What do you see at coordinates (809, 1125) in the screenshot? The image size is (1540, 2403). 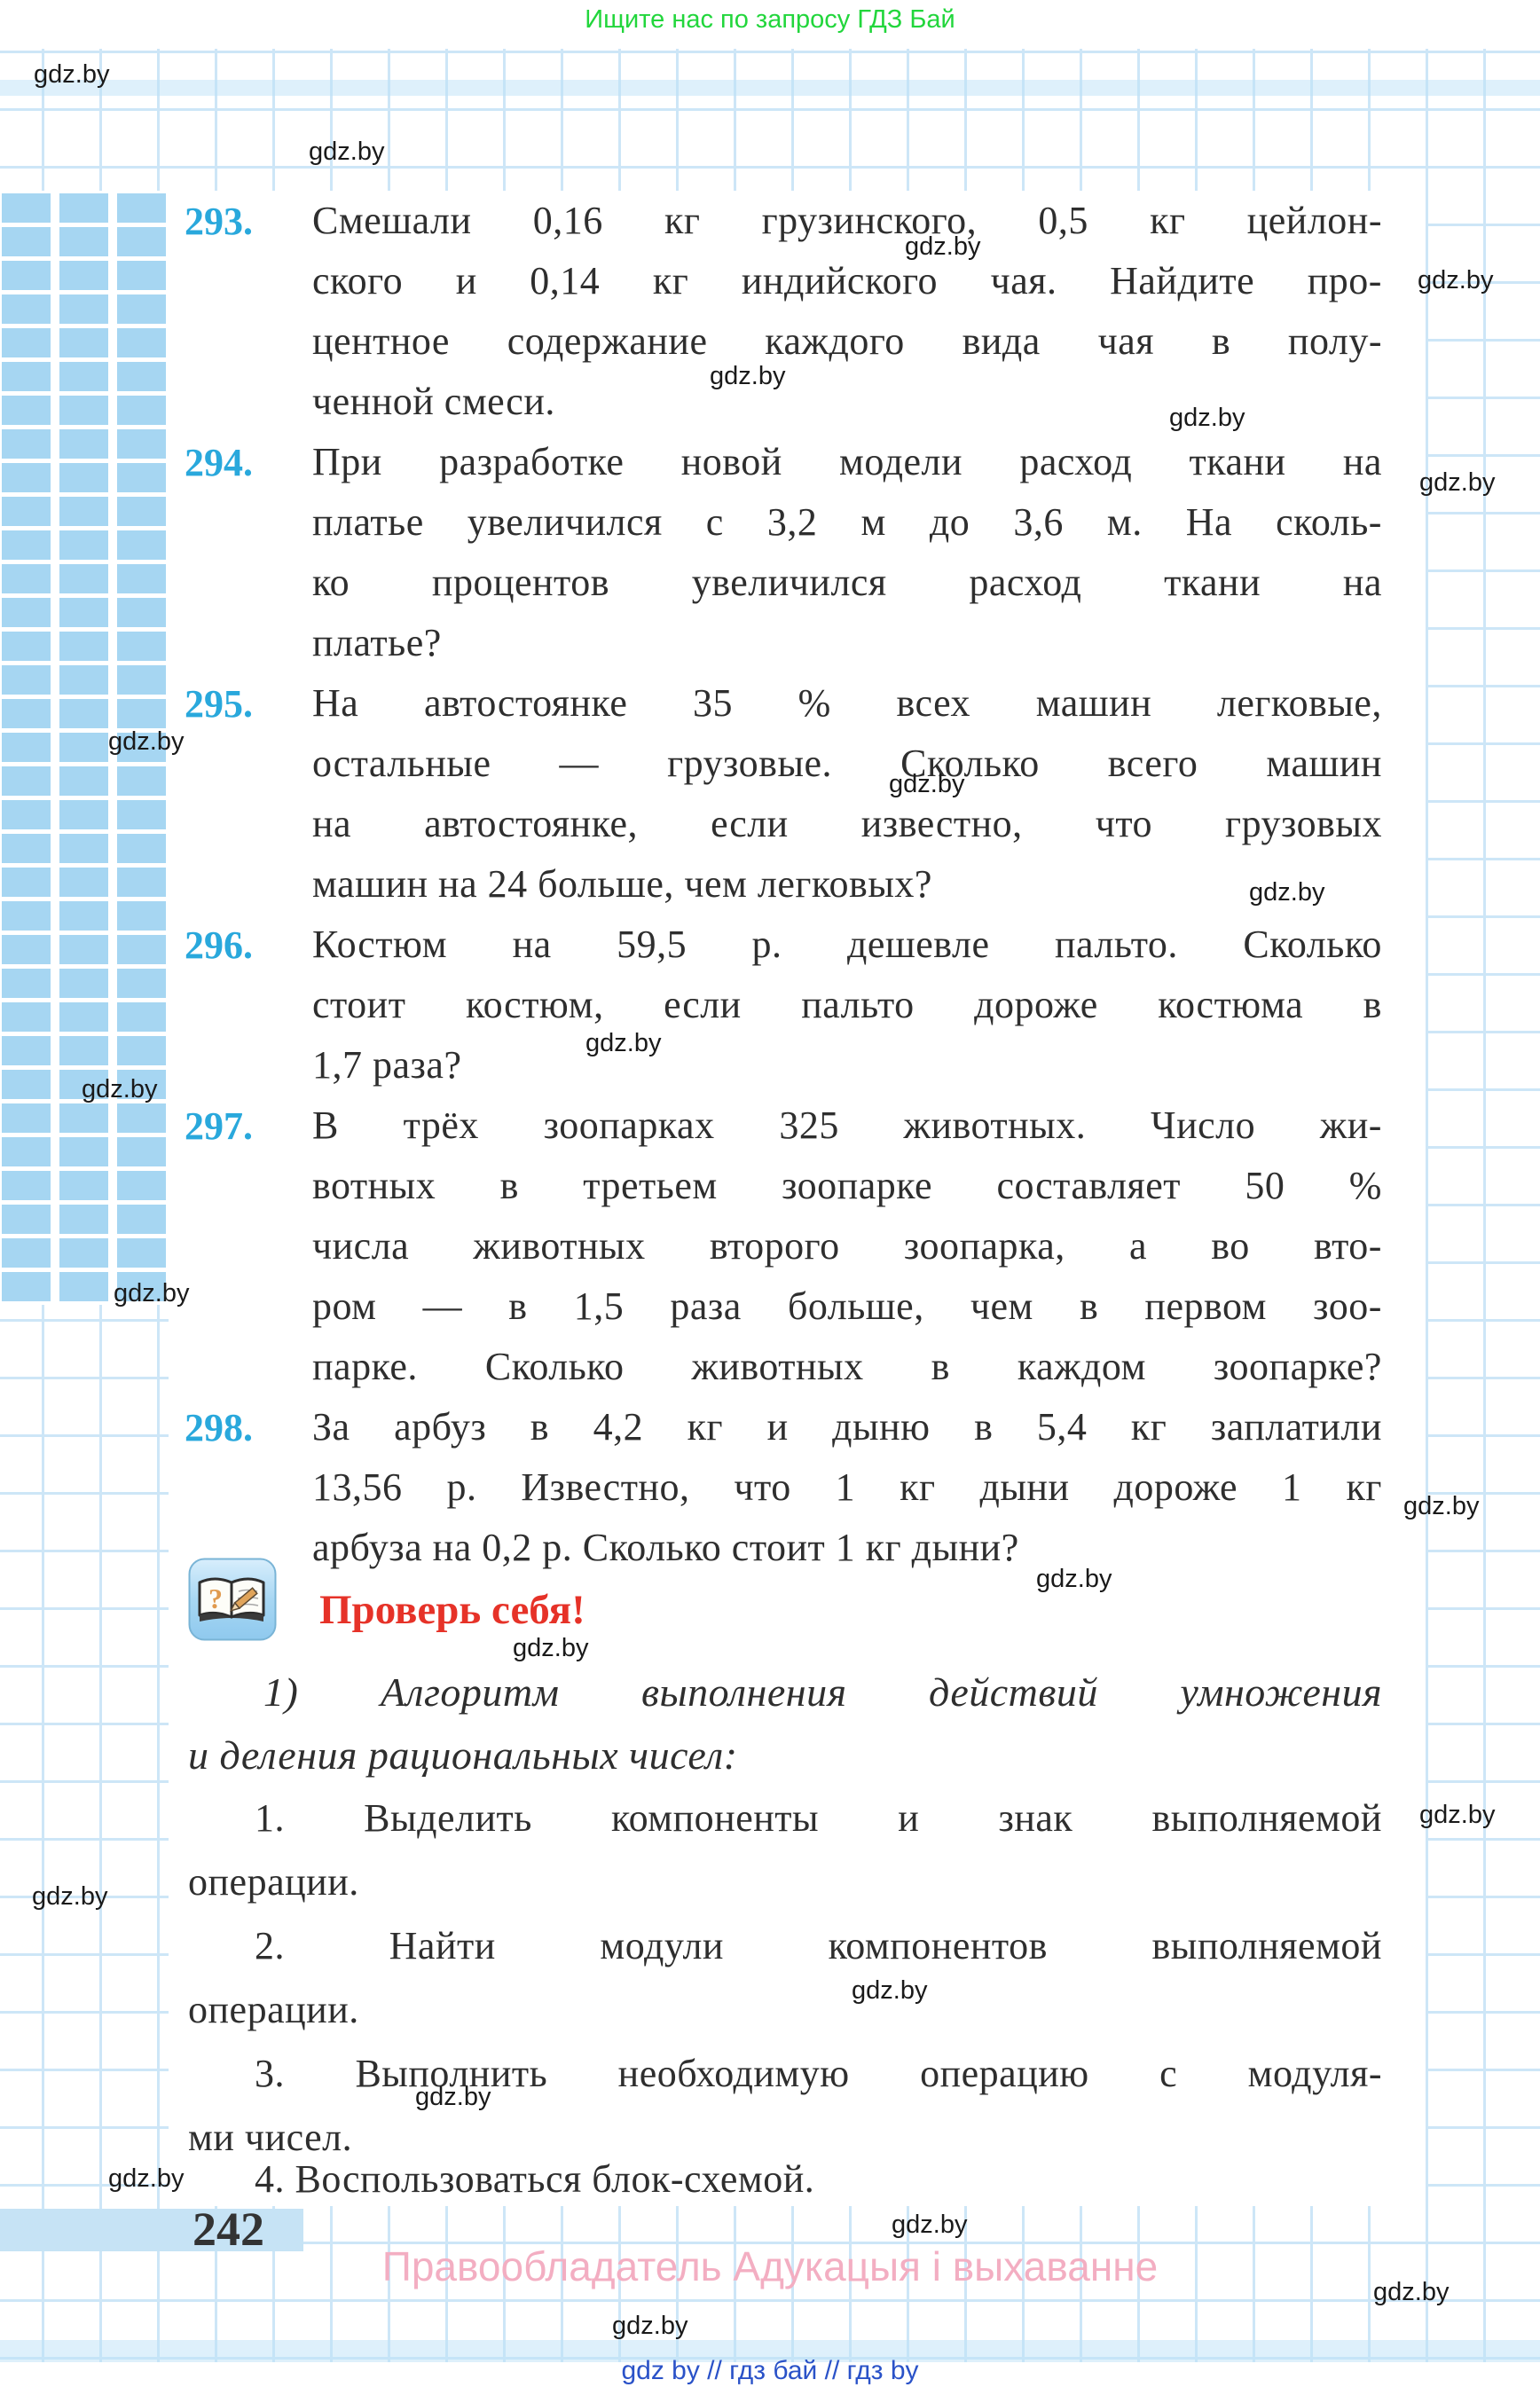 I see `word: 325` at bounding box center [809, 1125].